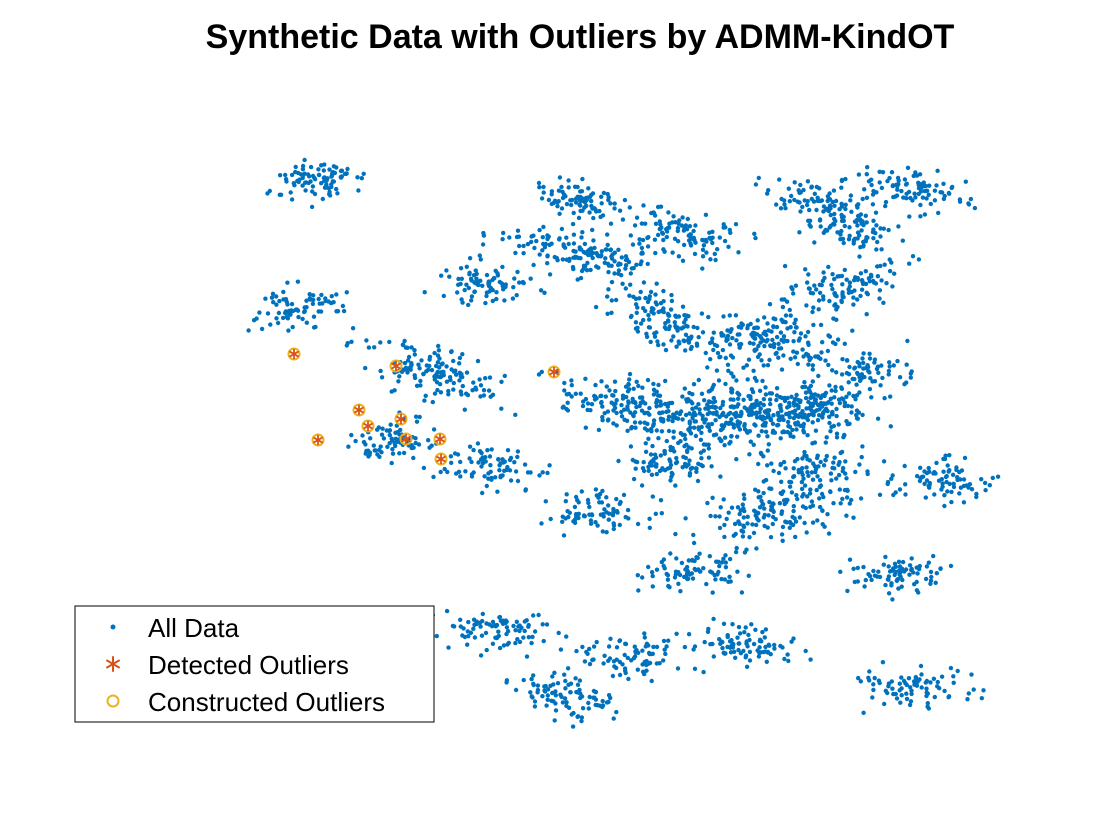 The width and height of the screenshot is (1120, 840). What do you see at coordinates (424, 406) in the screenshot?
I see `series-constructed-outliers` at bounding box center [424, 406].